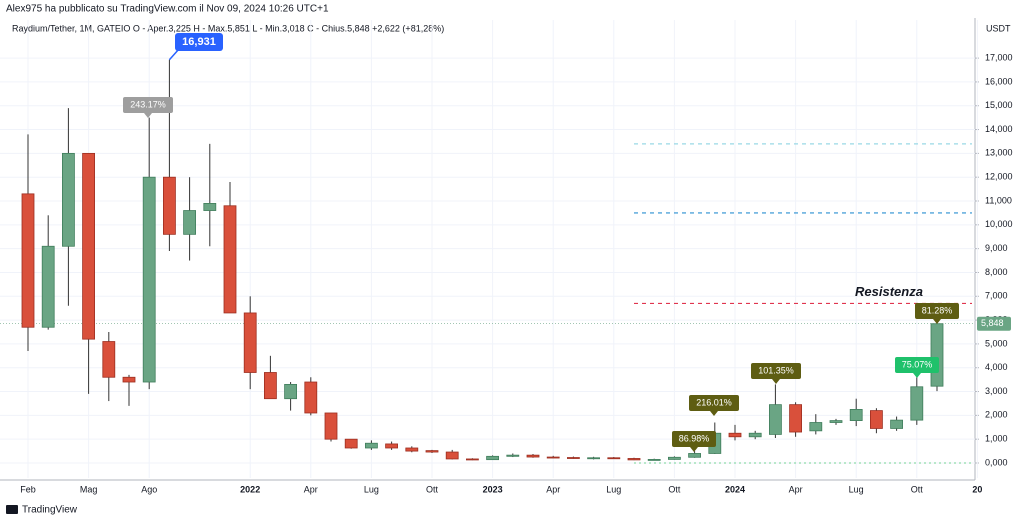 The width and height of the screenshot is (1024, 522). What do you see at coordinates (50, 510) in the screenshot?
I see `footer: TradingView` at bounding box center [50, 510].